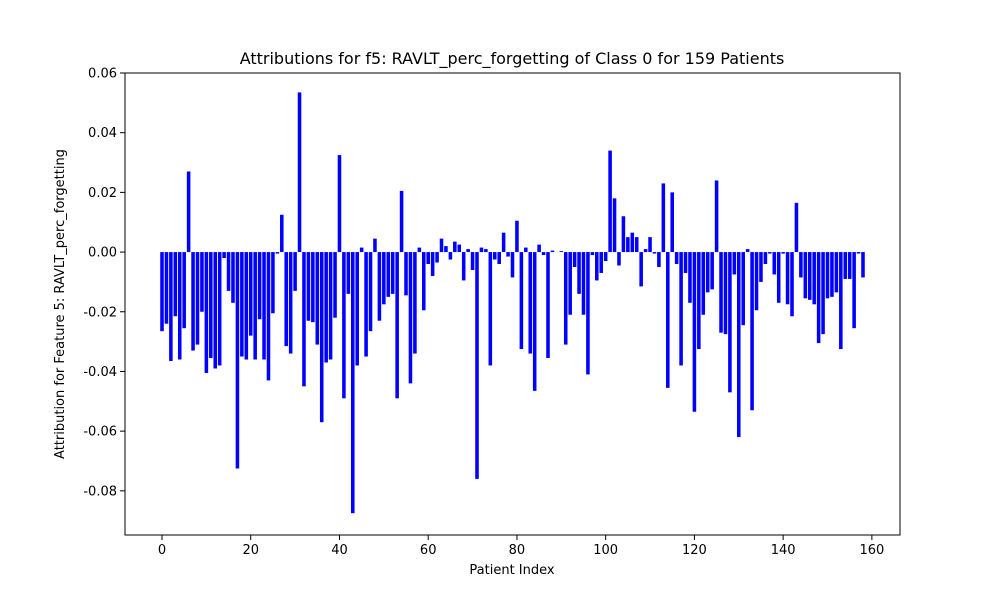 The image size is (1000, 600). What do you see at coordinates (100, 491) in the screenshot?
I see `y-tick-label: -0.08` at bounding box center [100, 491].